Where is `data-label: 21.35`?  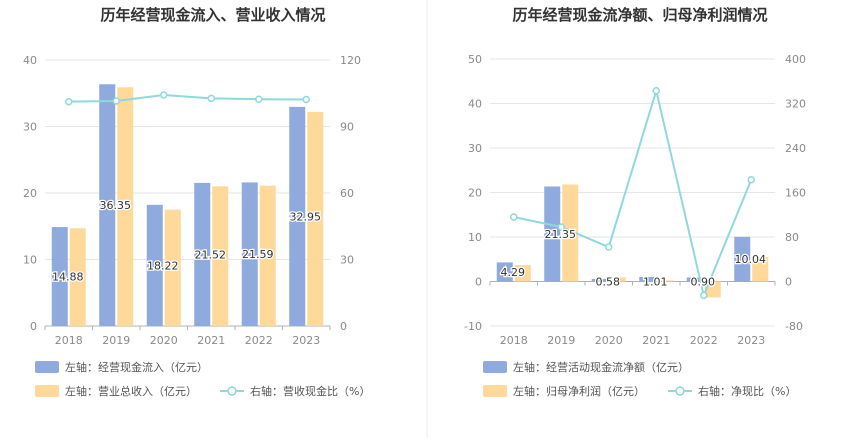
data-label: 21.35 is located at coordinates (561, 234).